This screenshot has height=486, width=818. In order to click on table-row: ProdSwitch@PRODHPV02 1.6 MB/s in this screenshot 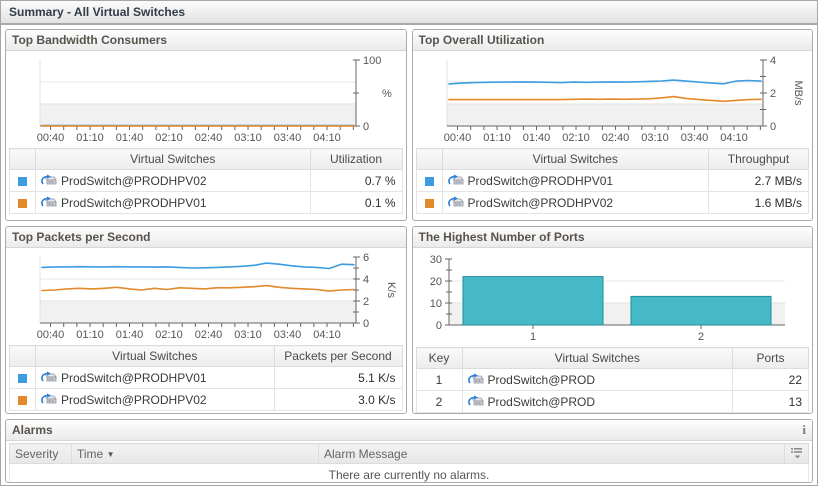, I will do `click(612, 202)`.